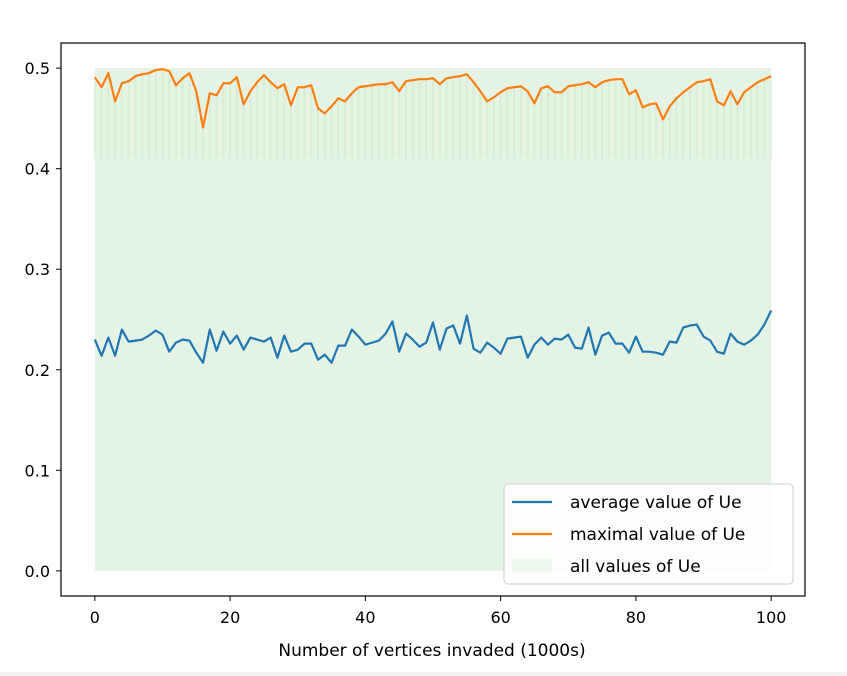 This screenshot has height=676, width=847. Describe the element at coordinates (433, 336) in the screenshot. I see `average-value-line` at that location.